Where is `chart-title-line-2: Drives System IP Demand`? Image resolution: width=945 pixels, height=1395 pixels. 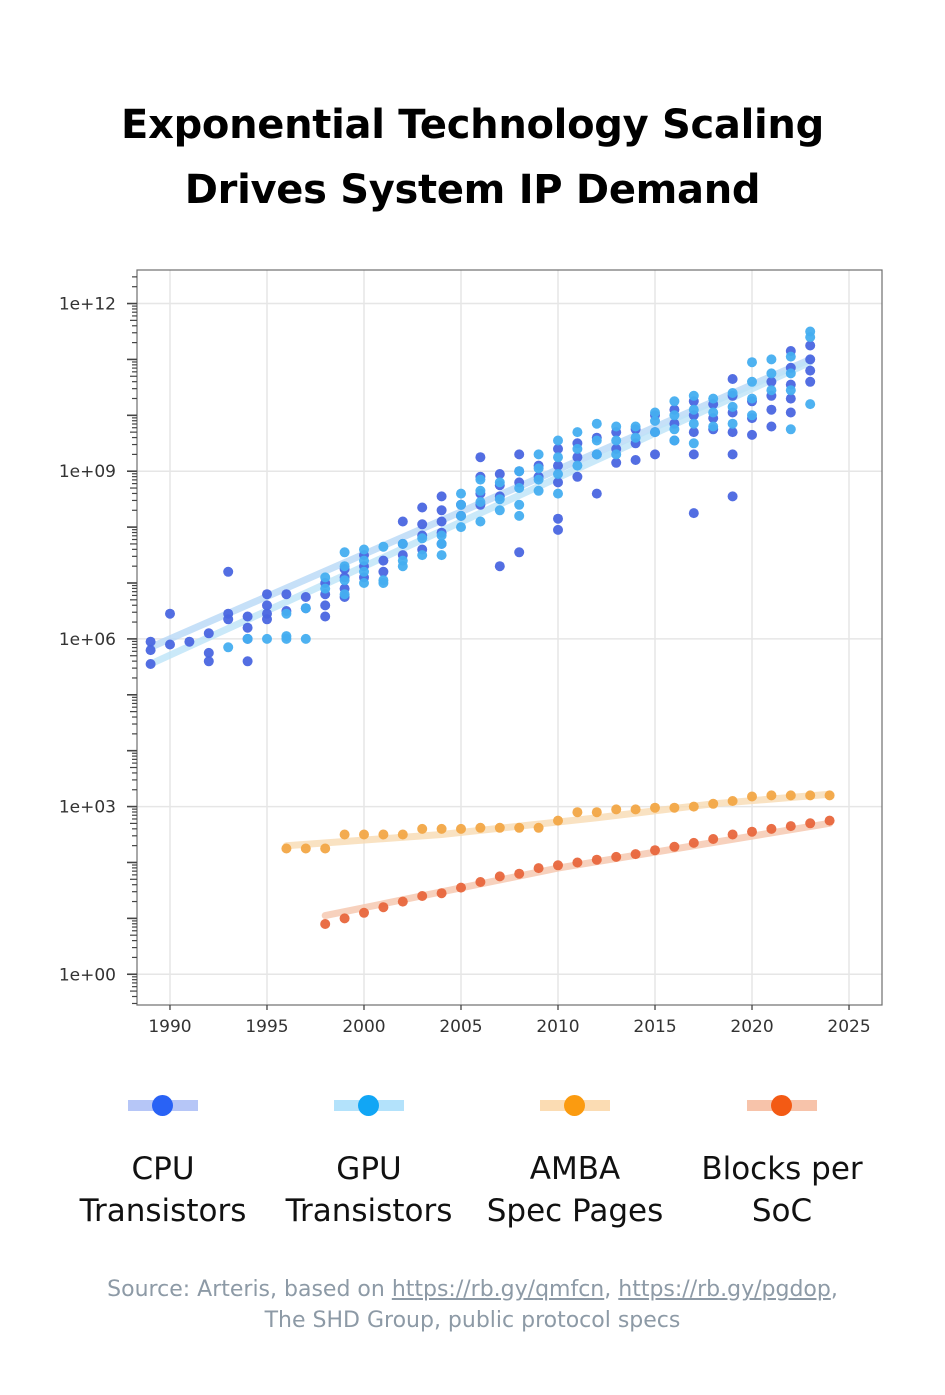
chart-title-line-2: Drives System IP Demand is located at coordinates (472, 190).